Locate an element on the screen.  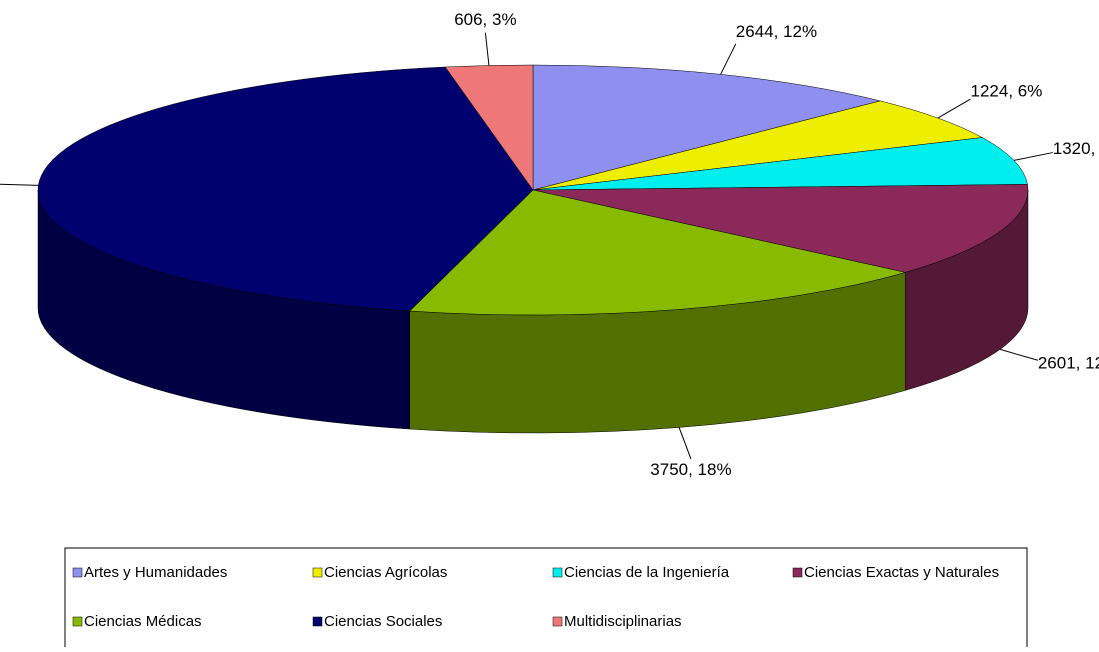
legend-label: Ciencias Sociales is located at coordinates (383, 621).